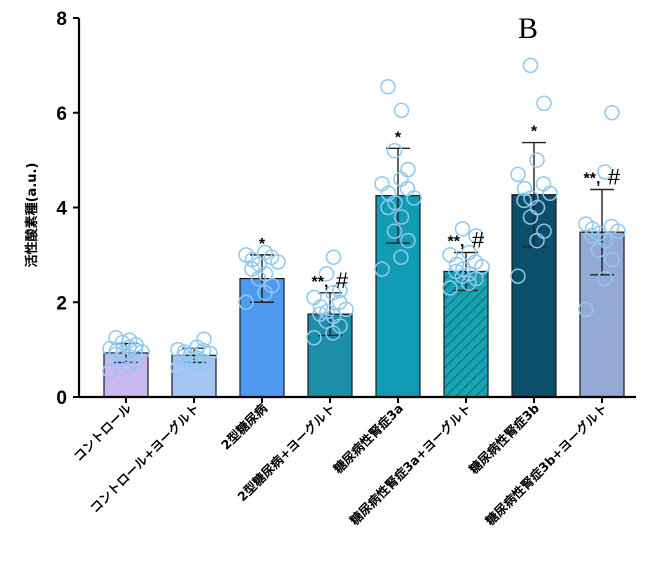 Image resolution: width=650 pixels, height=575 pixels. Describe the element at coordinates (61, 303) in the screenshot. I see `y-tick-label: 2` at that location.